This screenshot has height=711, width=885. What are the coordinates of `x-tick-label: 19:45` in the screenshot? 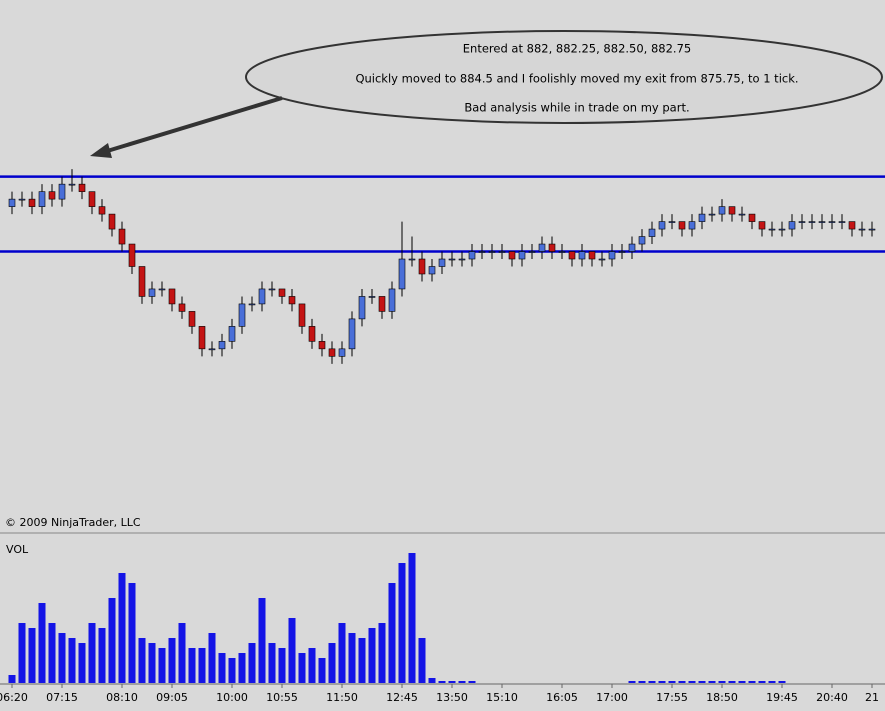 It's located at (782, 697).